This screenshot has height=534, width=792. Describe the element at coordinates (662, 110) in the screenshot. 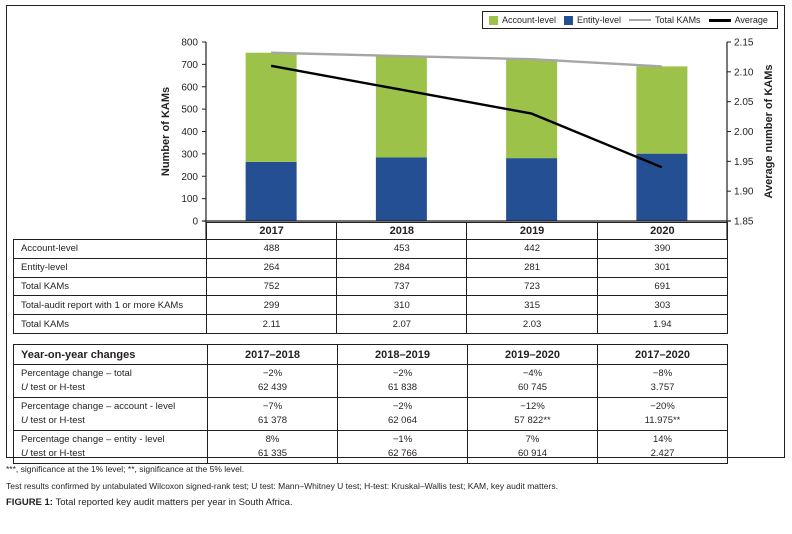

I see `bar-account-level-2020` at that location.